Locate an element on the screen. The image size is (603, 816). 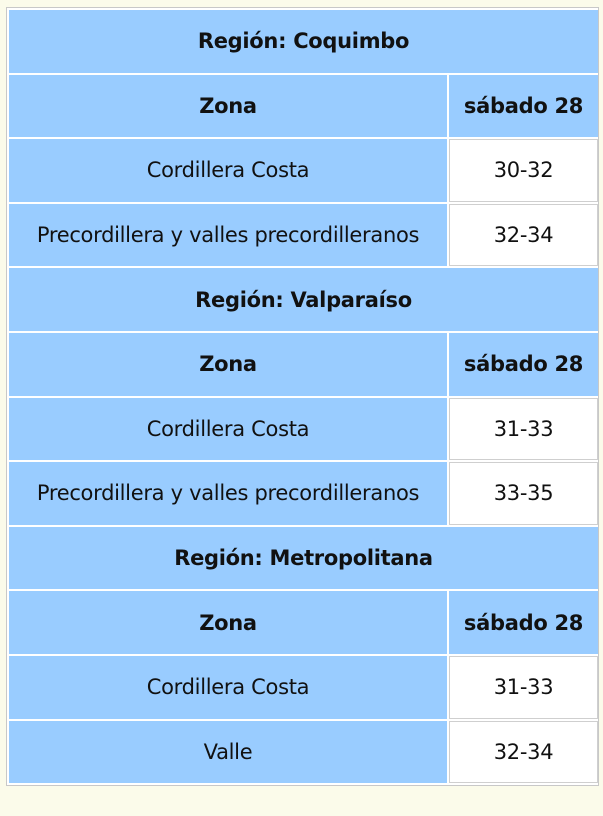
table-row: Cordillera Costa 30-32 is located at coordinates (304, 170).